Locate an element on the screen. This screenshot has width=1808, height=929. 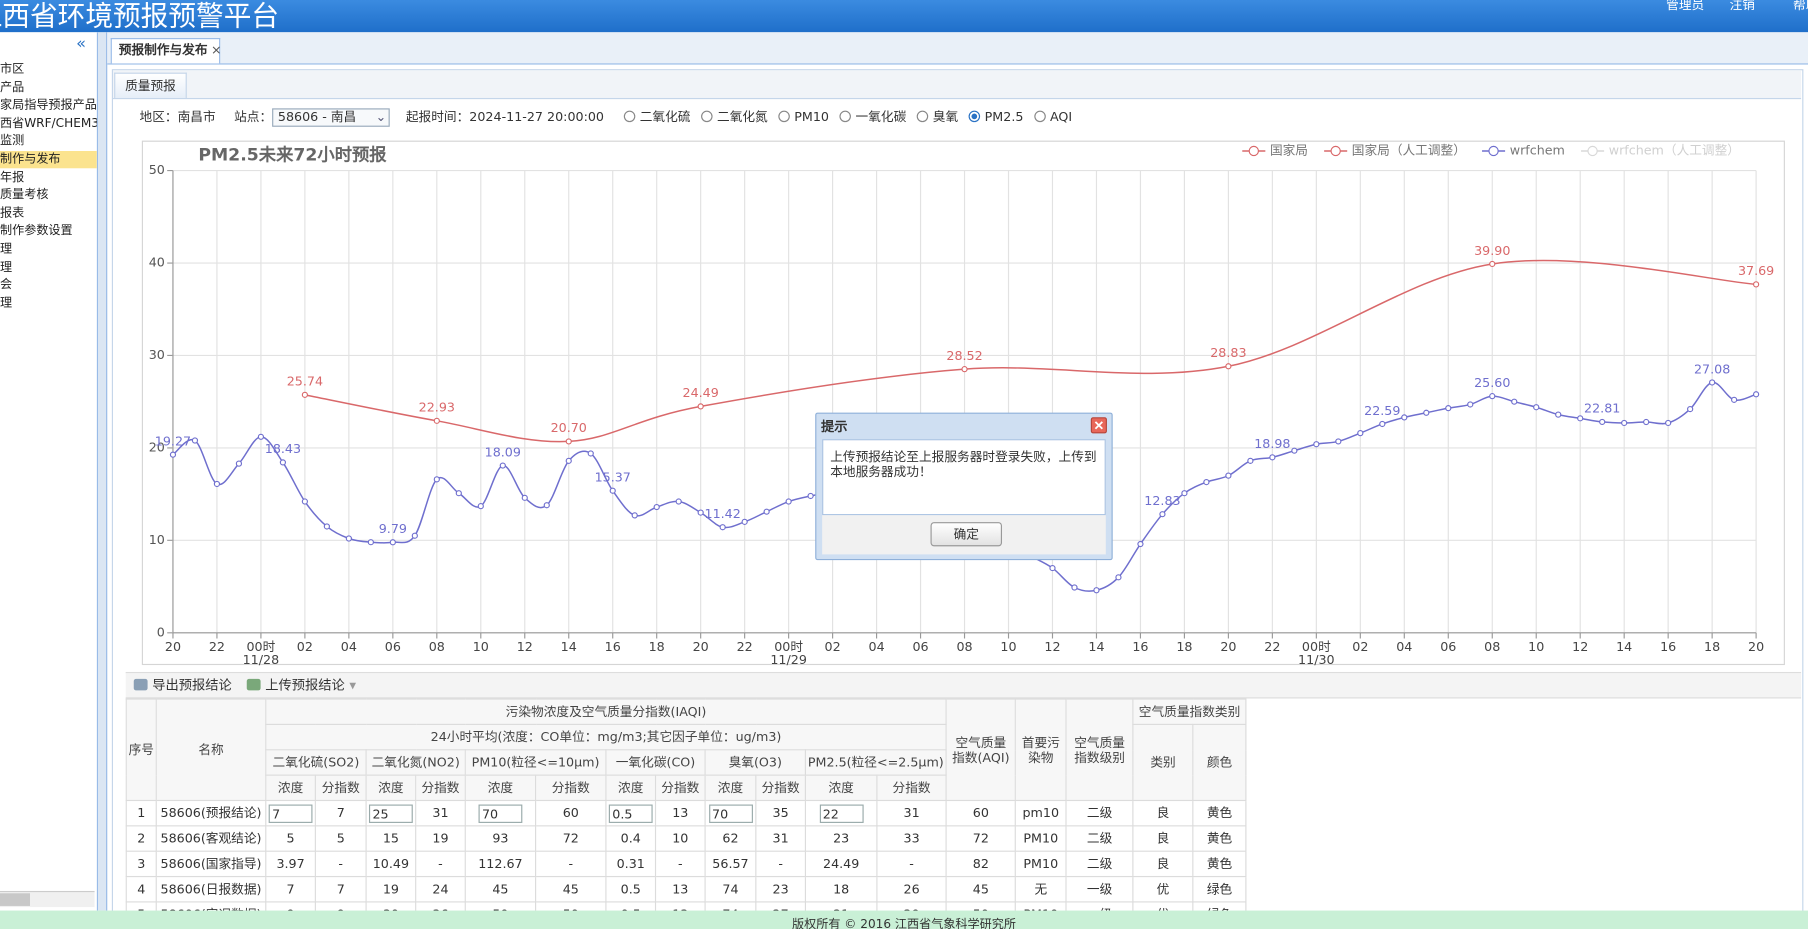
x-tick-label: 18 is located at coordinates (1184, 647).